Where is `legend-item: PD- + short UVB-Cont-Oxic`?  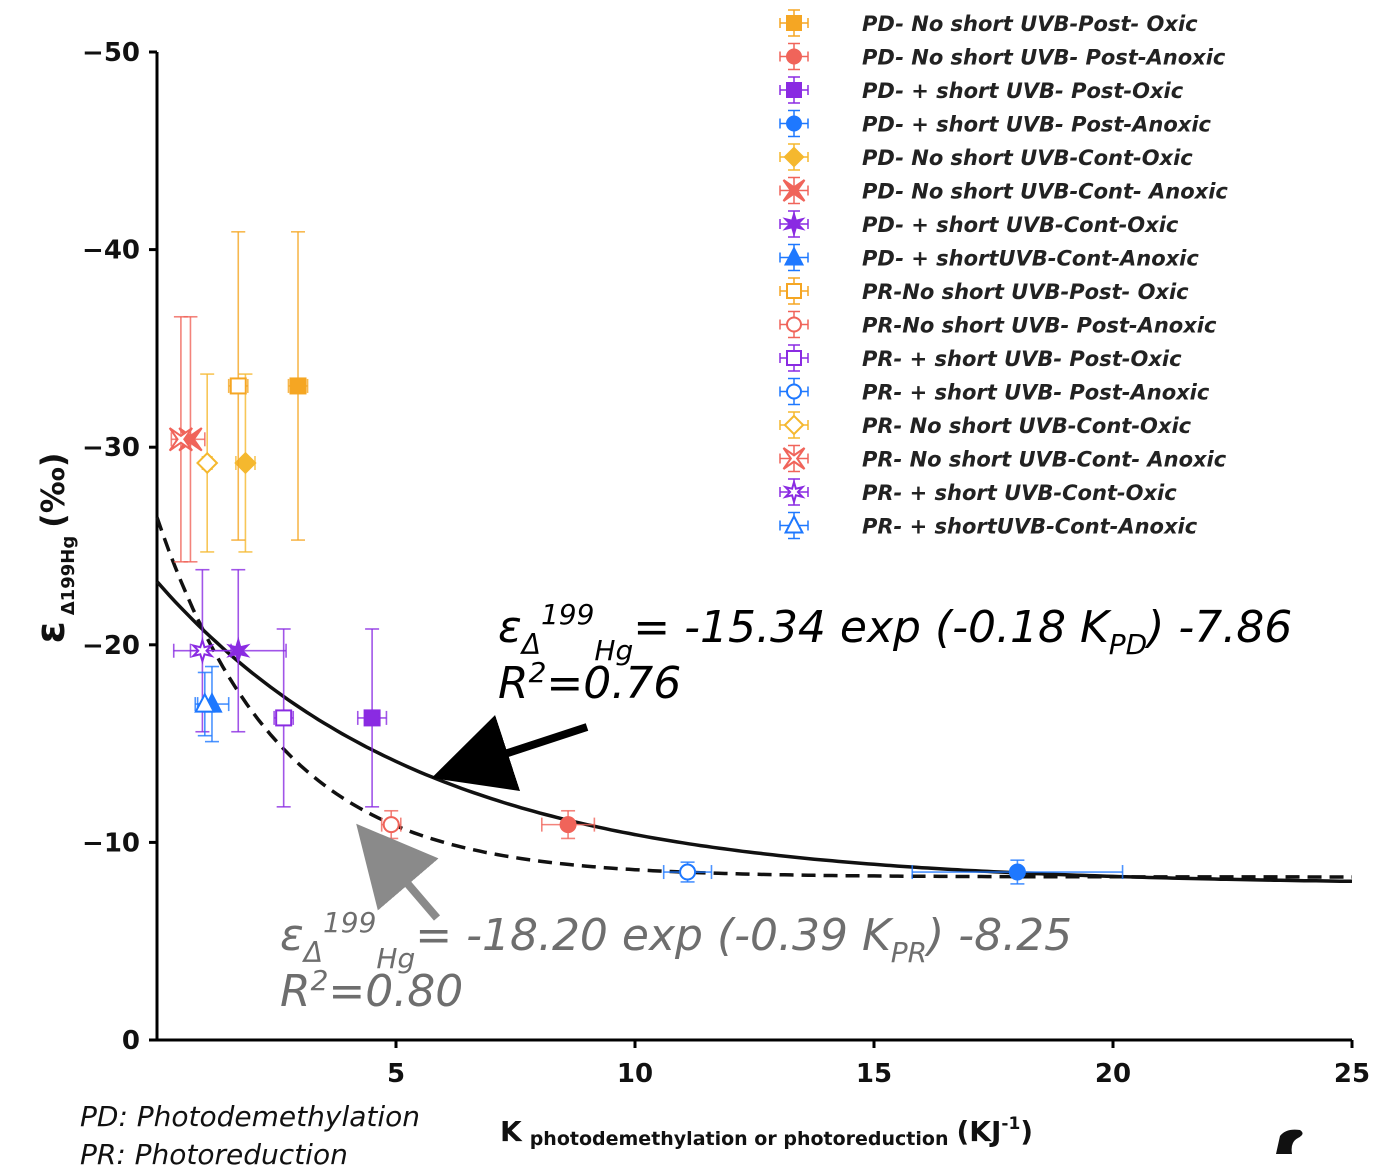
legend-item: PD- + short UVB-Cont-Oxic is located at coordinates (979, 224).